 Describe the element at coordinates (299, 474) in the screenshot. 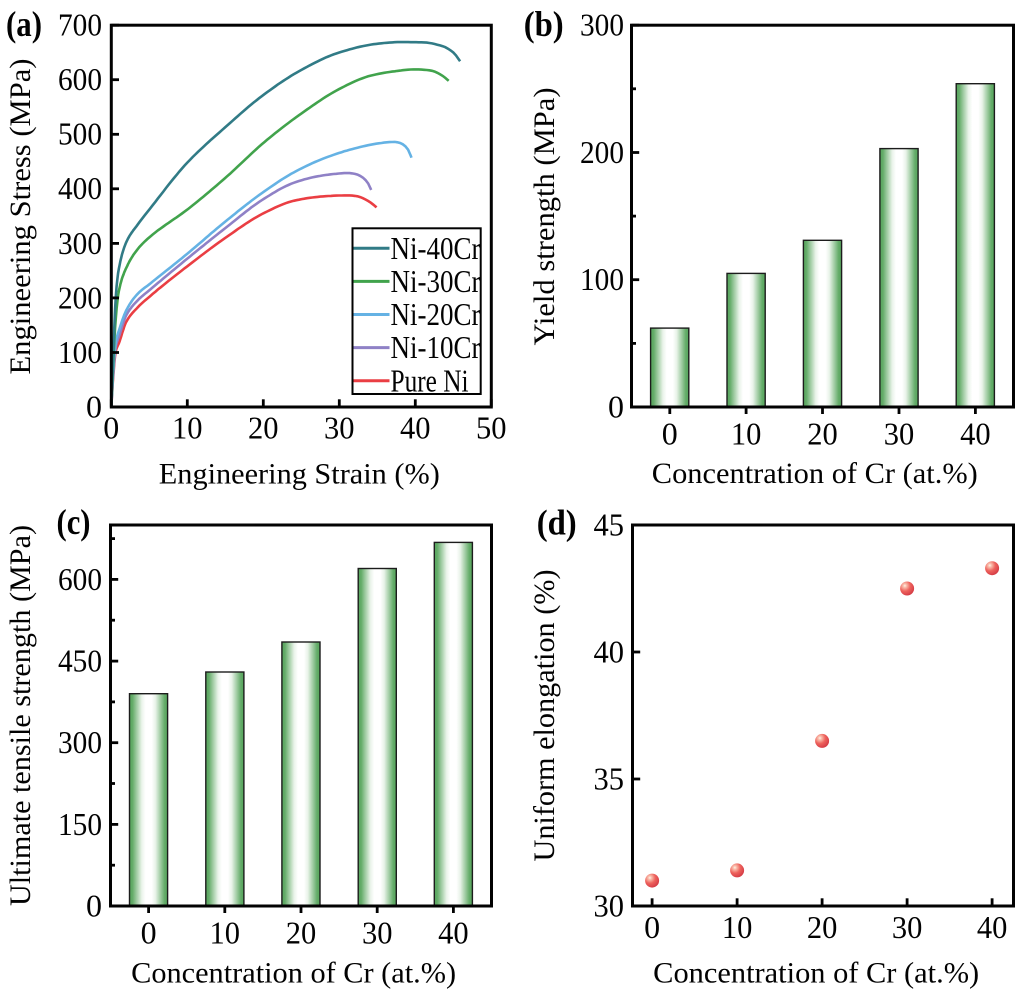

I see `svg-text: Engineering Strain (%)` at that location.